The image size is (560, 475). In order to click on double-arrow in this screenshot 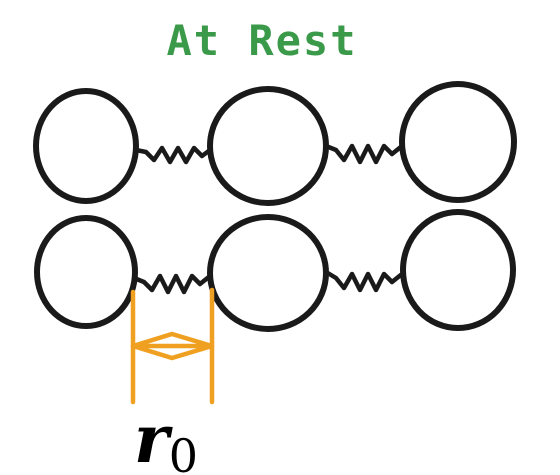, I will do `click(172, 346)`.